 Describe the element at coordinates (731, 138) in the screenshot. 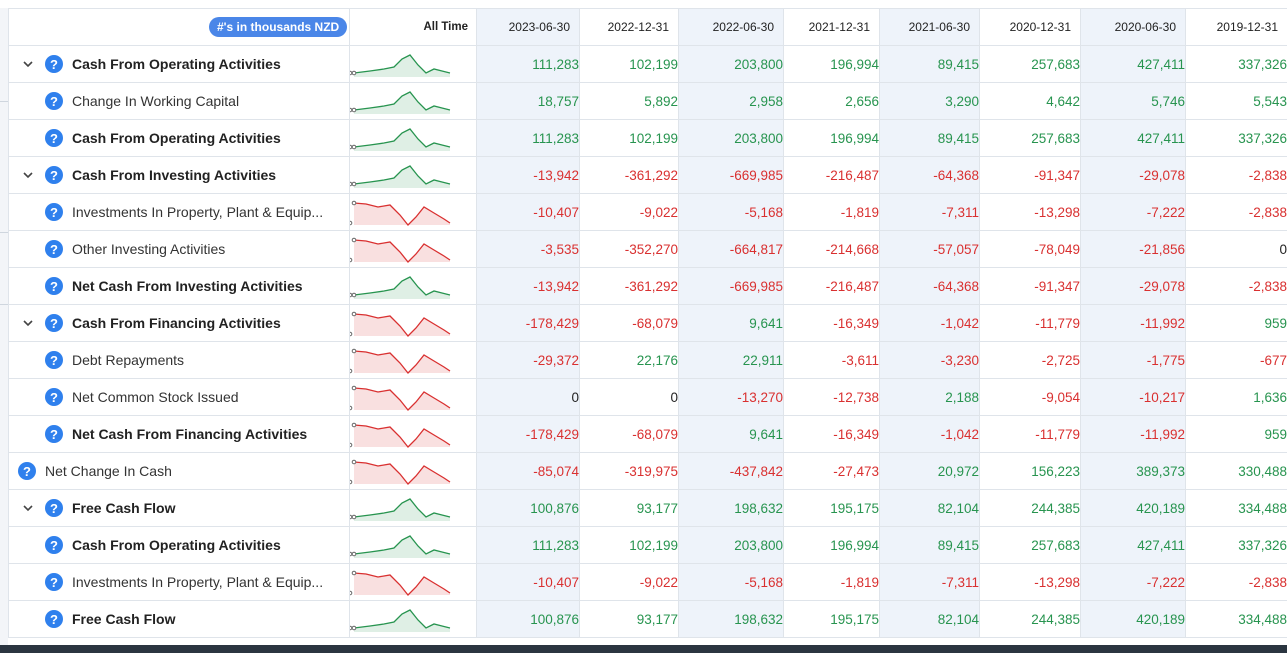

I see `value-cell: 203,800` at that location.